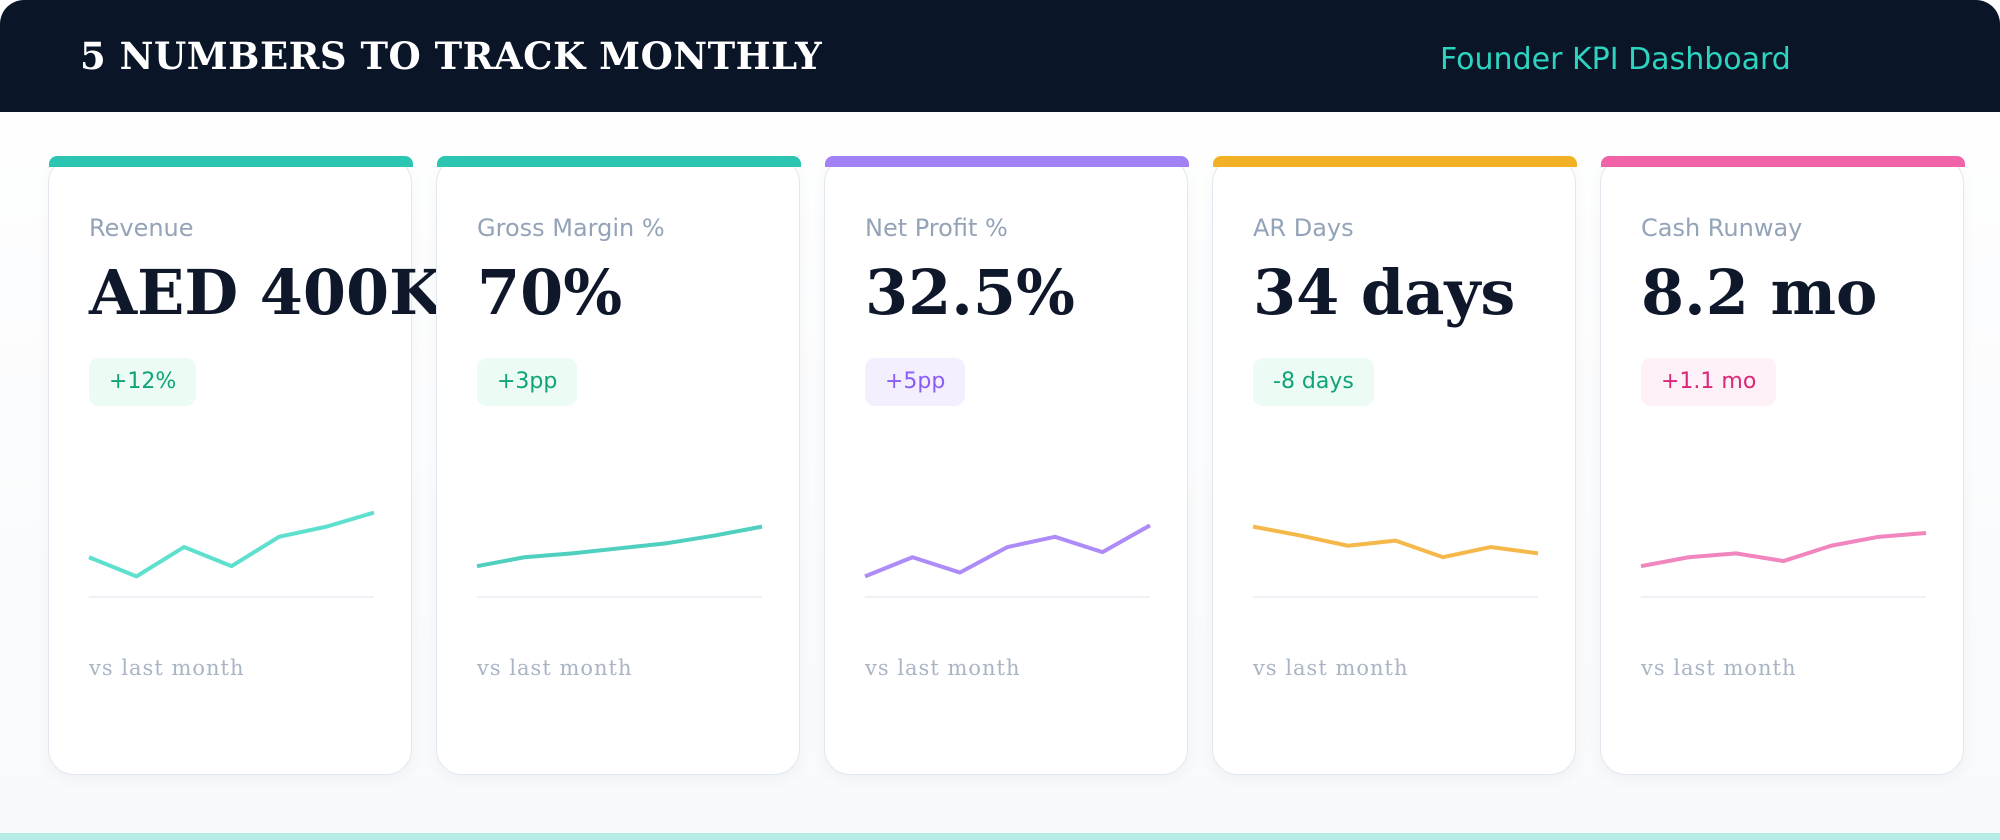 Image resolution: width=2000 pixels, height=840 pixels. I want to click on kpi-label: AR Days, so click(1303, 228).